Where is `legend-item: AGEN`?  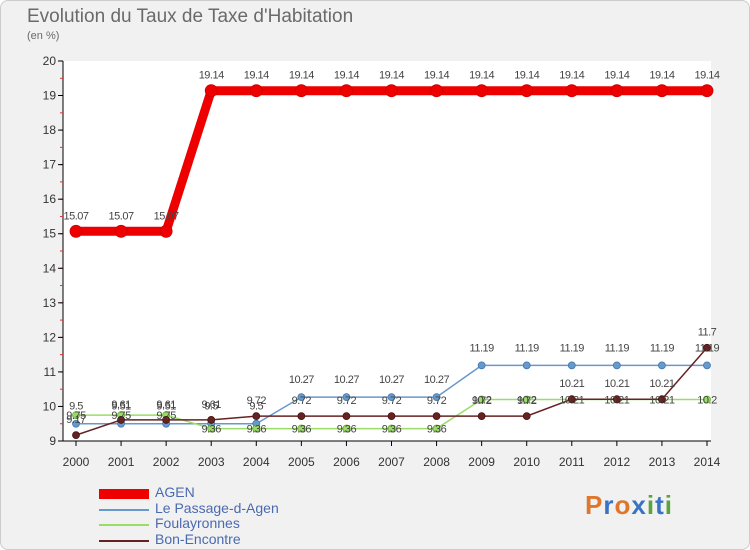 legend-item: AGEN is located at coordinates (229, 492).